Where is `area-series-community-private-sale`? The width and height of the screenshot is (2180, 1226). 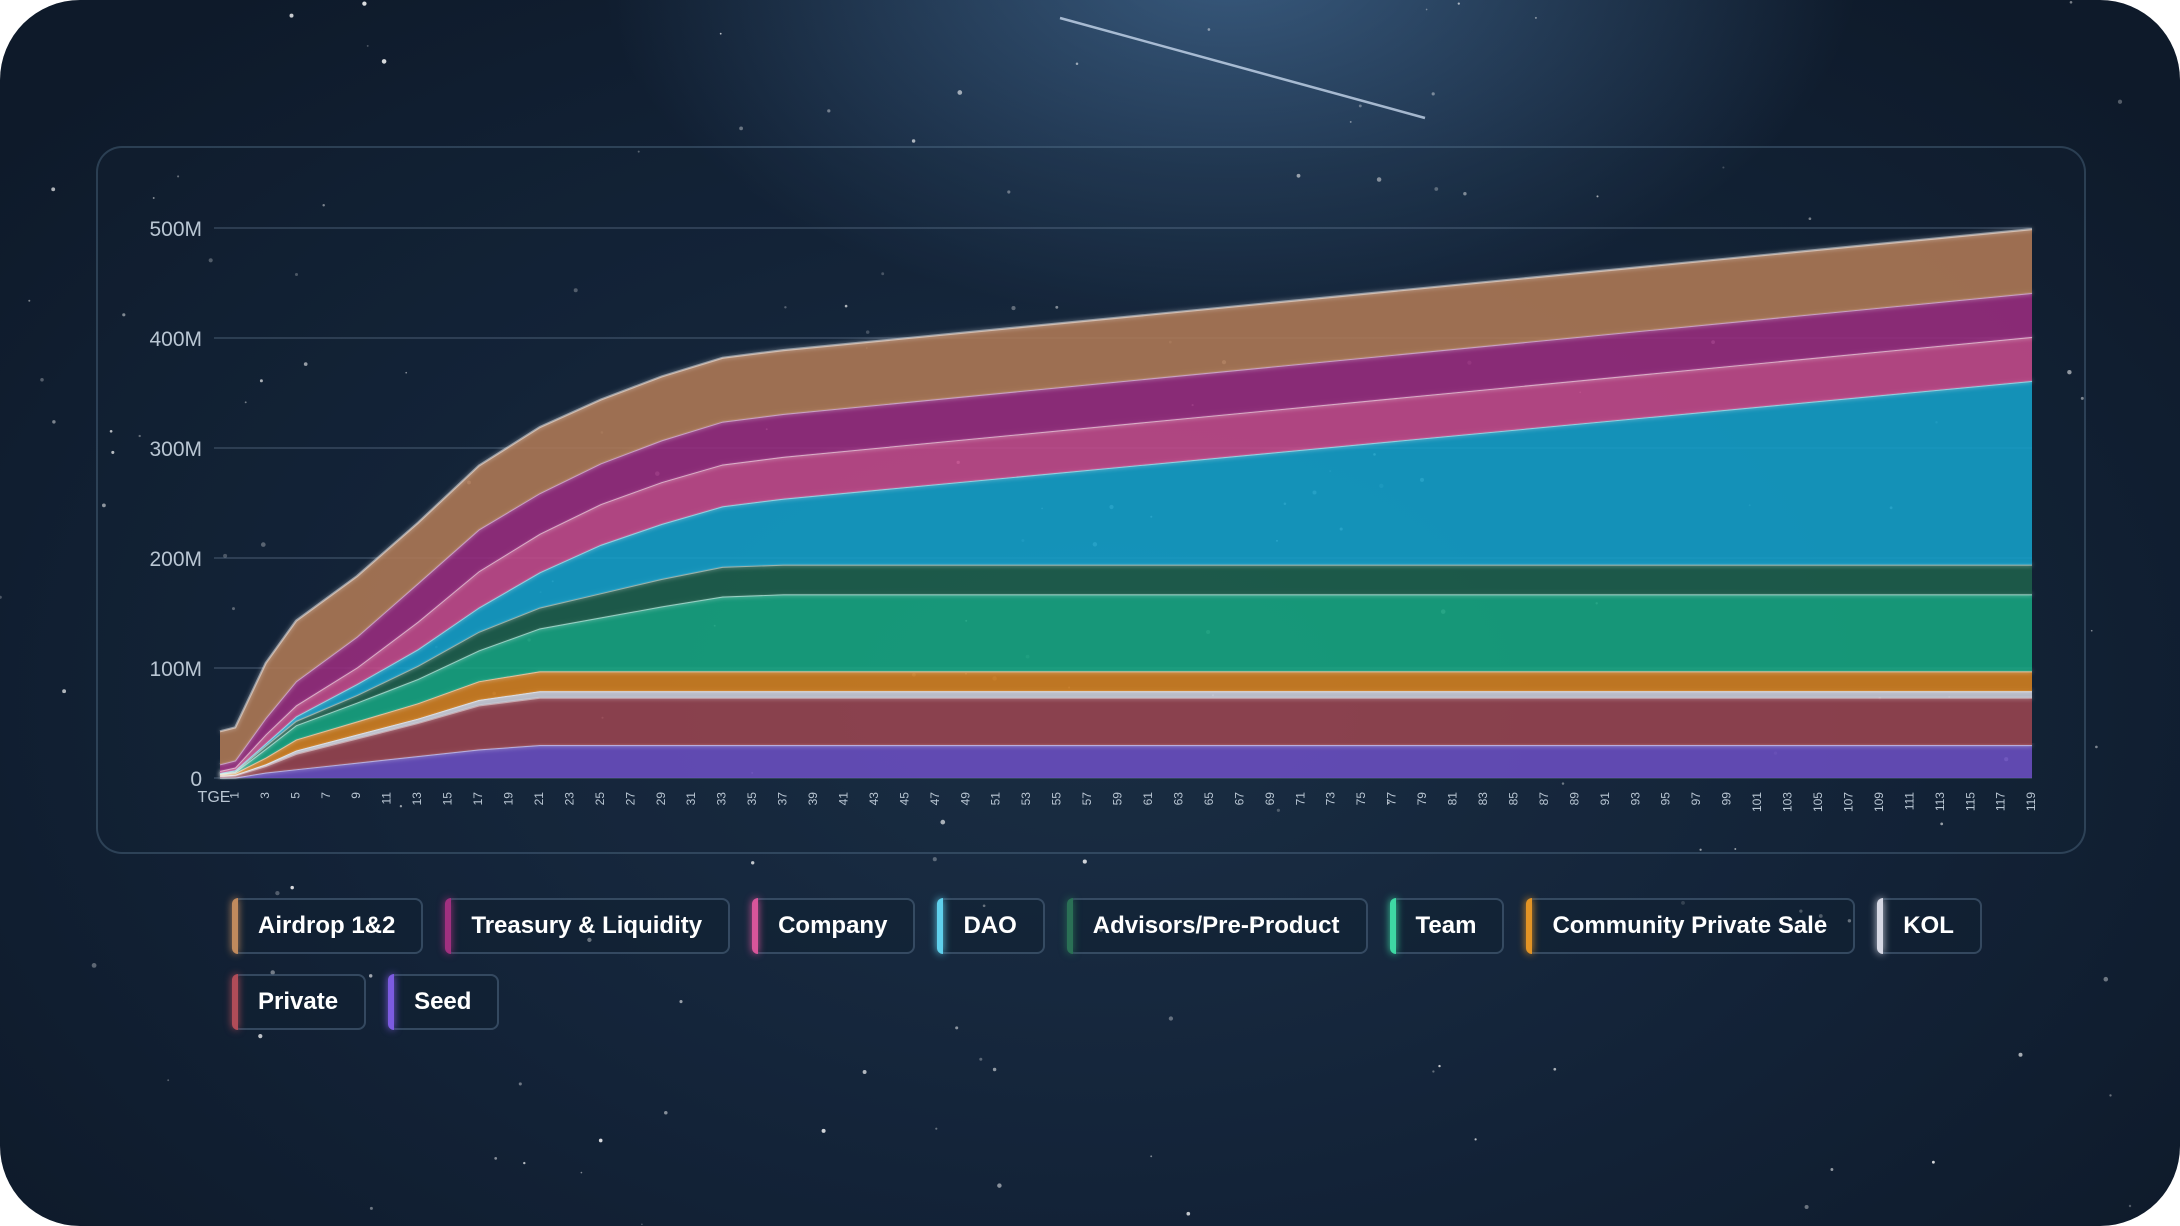
area-series-community-private-sale is located at coordinates (1126, 723).